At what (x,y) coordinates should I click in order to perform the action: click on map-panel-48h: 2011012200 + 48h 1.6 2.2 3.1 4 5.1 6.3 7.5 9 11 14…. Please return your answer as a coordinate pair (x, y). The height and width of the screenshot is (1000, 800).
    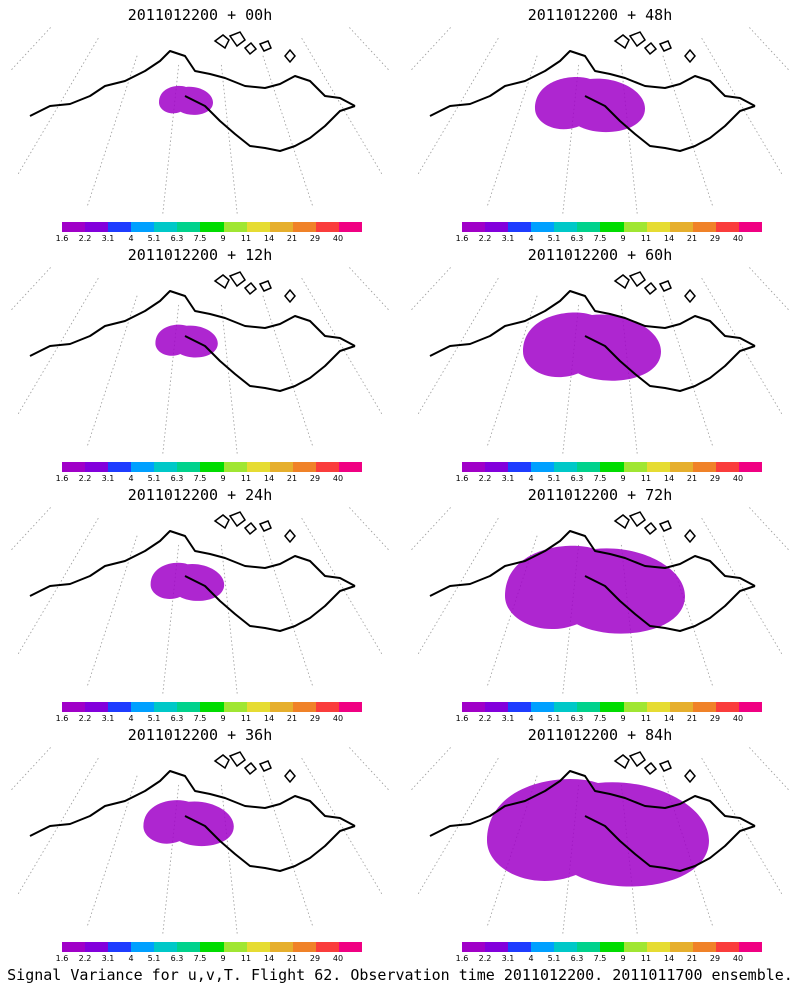
    Looking at the image, I should click on (600, 121).